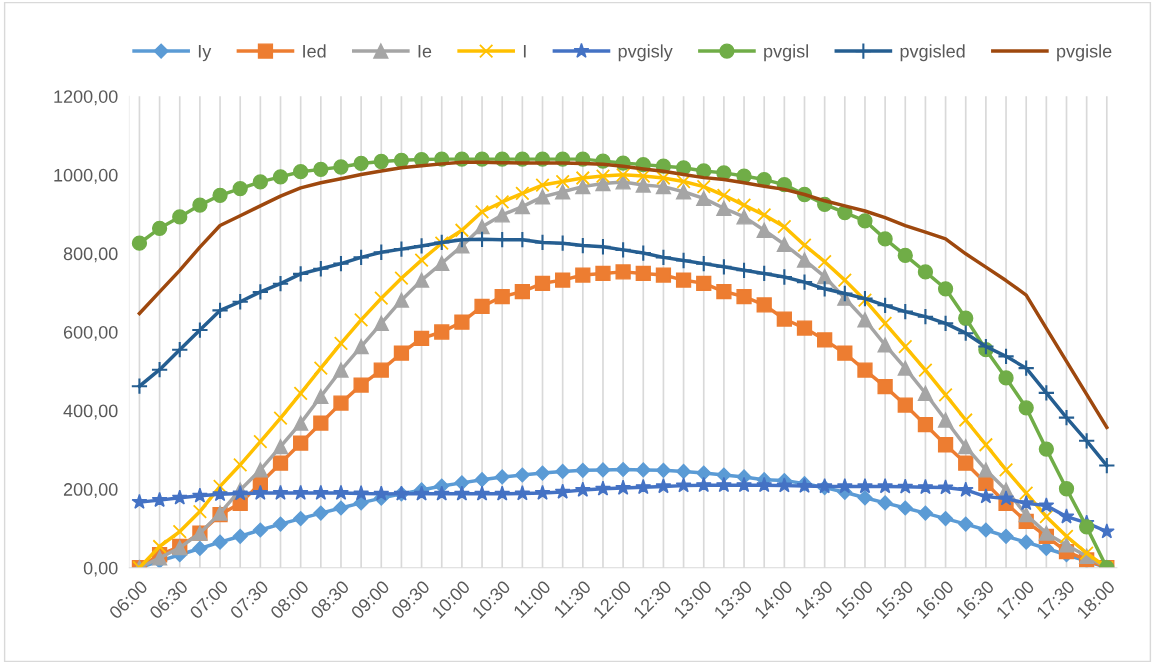  What do you see at coordinates (314, 51) in the screenshot?
I see `legend-label: Ied` at bounding box center [314, 51].